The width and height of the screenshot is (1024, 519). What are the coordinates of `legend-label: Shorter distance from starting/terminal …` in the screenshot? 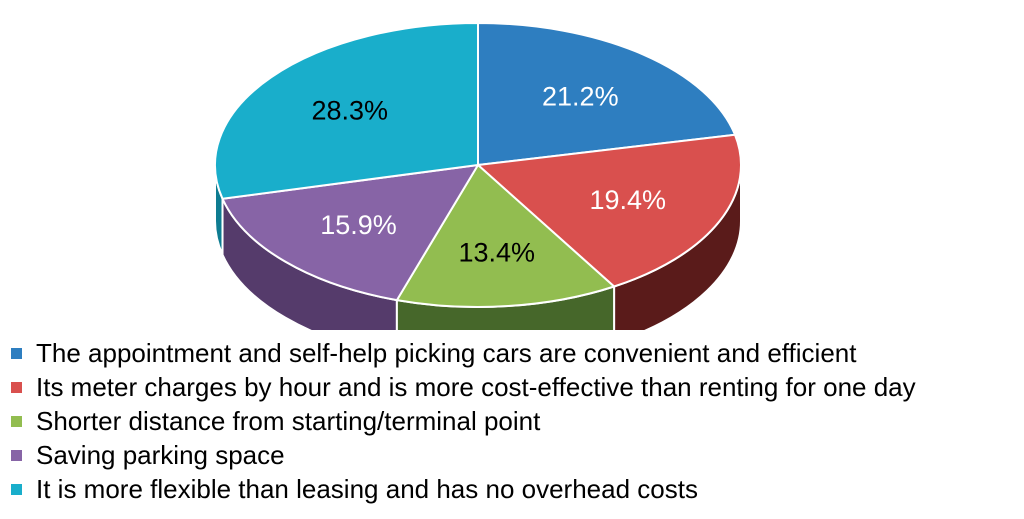 It's located at (288, 420).